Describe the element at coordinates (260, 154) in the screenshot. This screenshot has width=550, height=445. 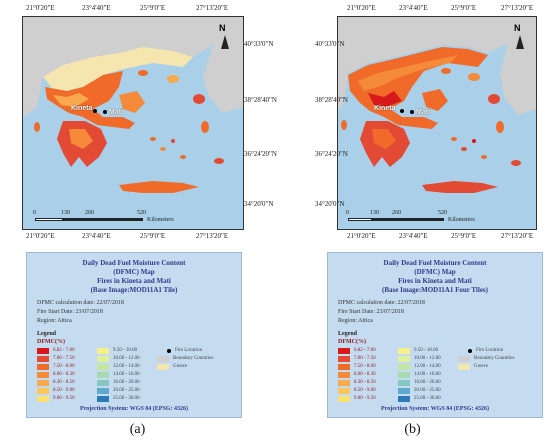
I see `coord-right-3: 36°24'20"N` at that location.